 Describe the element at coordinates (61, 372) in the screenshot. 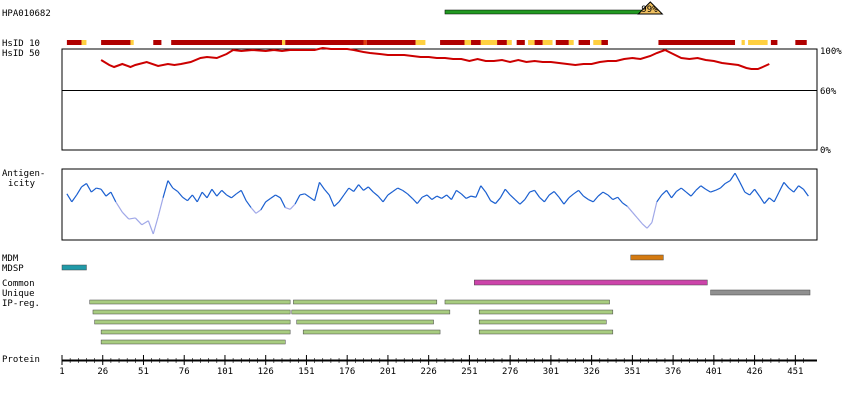

I see `axis-tick-label: 1` at that location.